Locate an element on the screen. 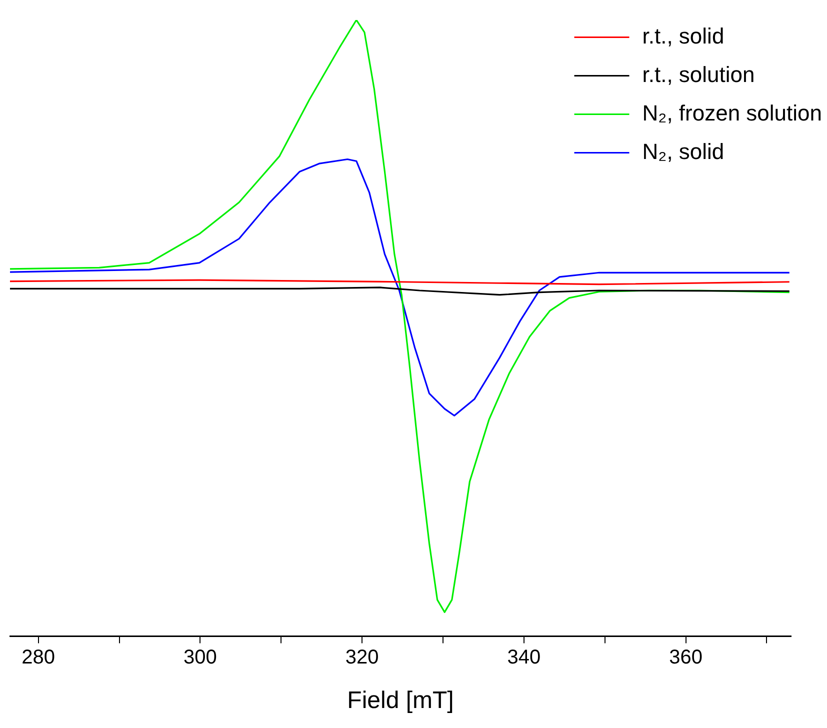 The image size is (827, 728). x-tick-label: 300 is located at coordinates (200, 657).